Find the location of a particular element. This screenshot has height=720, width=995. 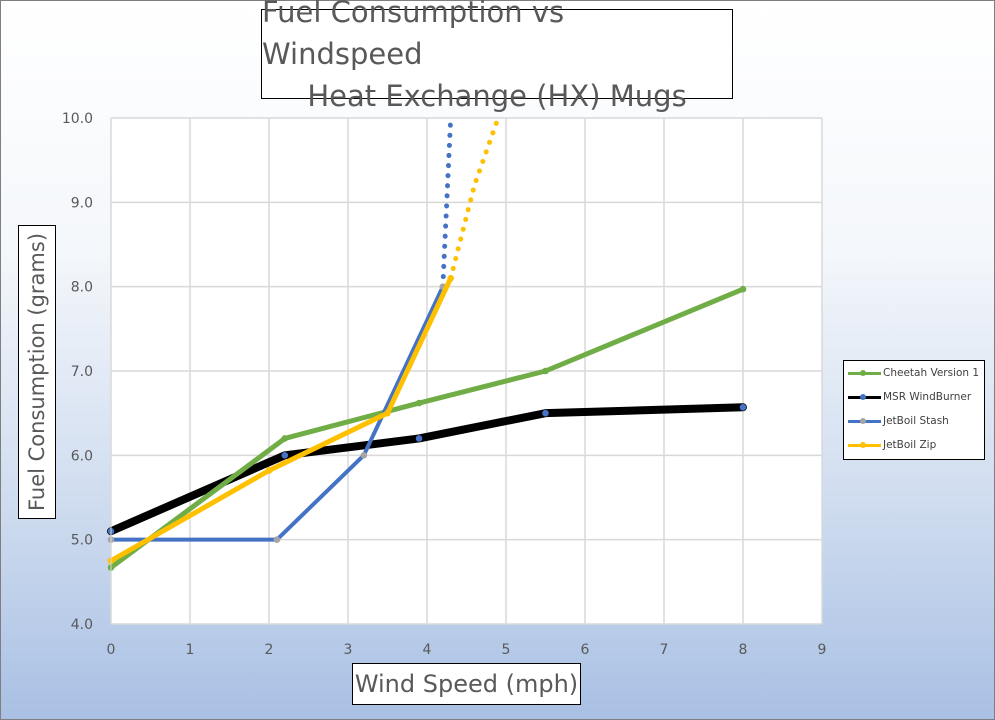

x-tick-label: 1 is located at coordinates (190, 650).